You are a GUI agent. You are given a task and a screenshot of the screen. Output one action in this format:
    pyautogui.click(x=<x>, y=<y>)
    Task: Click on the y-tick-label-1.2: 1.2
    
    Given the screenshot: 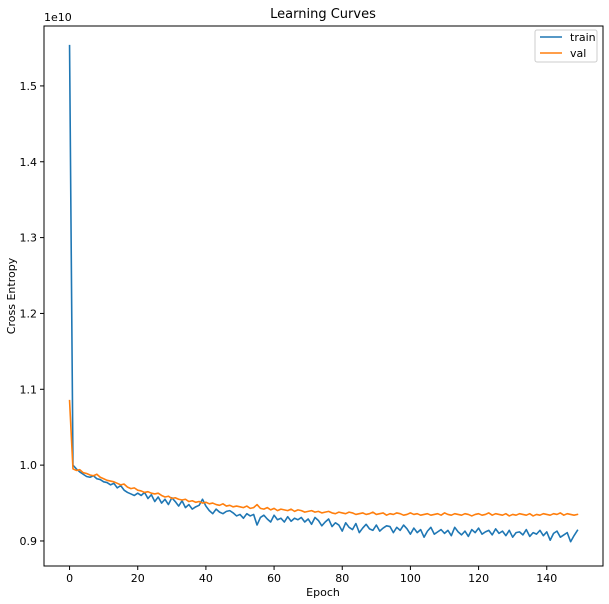 What is the action you would take?
    pyautogui.click(x=29, y=313)
    